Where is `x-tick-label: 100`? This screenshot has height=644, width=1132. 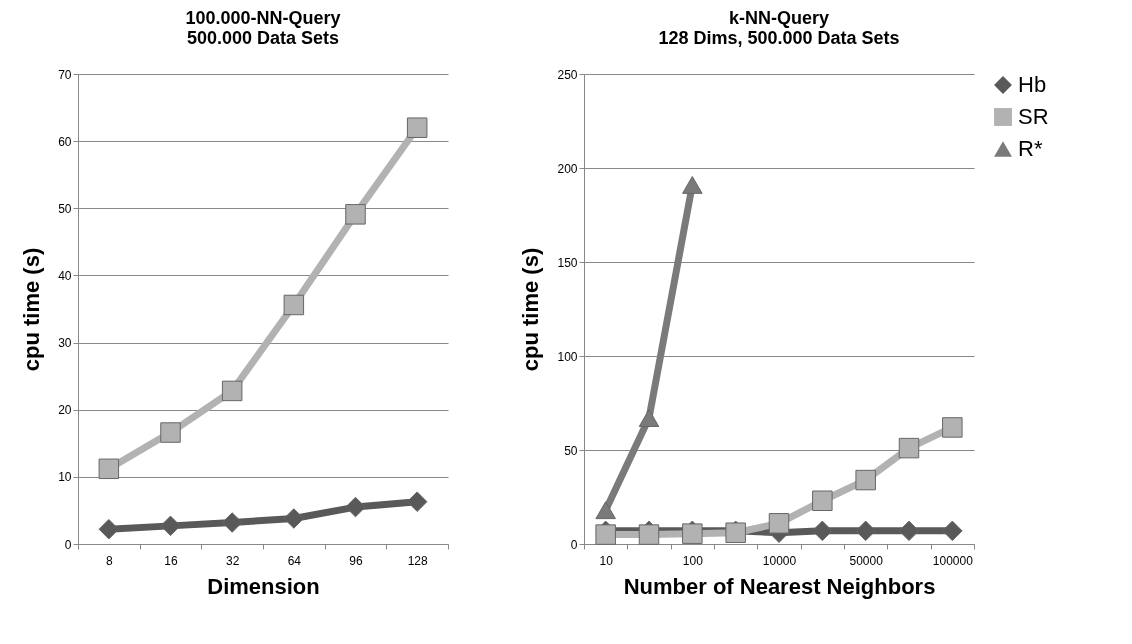
x-tick-label: 100 is located at coordinates (693, 560).